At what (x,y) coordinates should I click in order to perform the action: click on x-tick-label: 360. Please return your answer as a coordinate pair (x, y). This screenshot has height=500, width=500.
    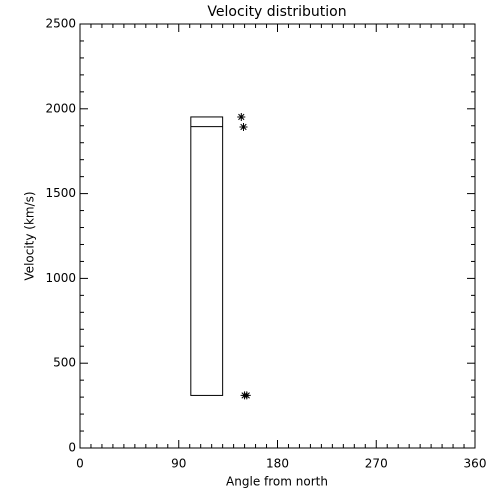
    Looking at the image, I should click on (475, 464).